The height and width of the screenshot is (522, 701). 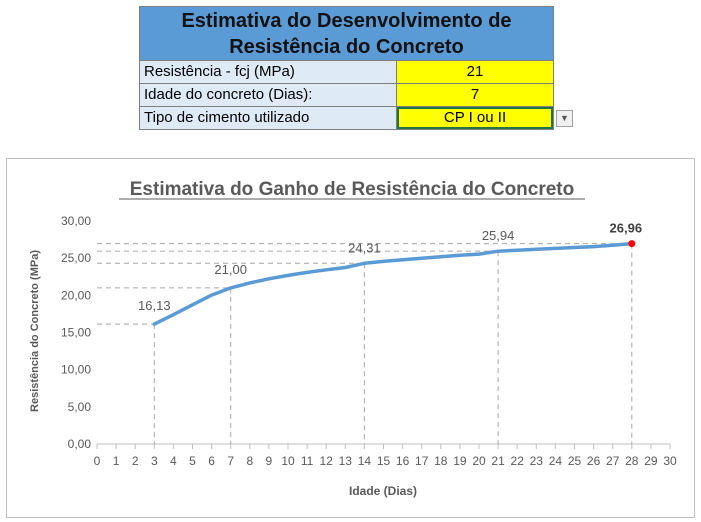 I want to click on y-tick-label: 10,00, so click(x=76, y=370).